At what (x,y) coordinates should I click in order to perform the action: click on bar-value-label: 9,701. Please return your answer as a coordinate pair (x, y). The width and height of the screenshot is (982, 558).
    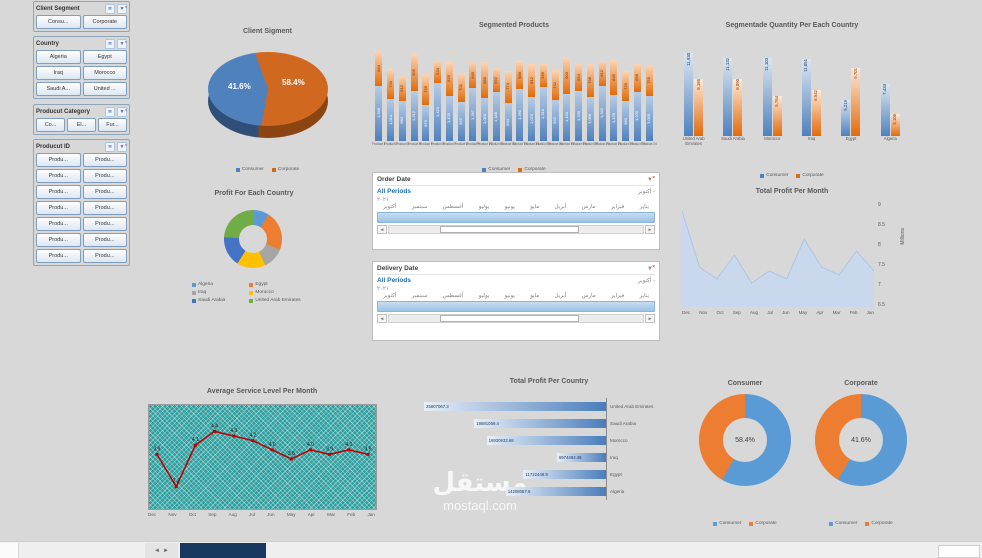
    Looking at the image, I should click on (855, 73).